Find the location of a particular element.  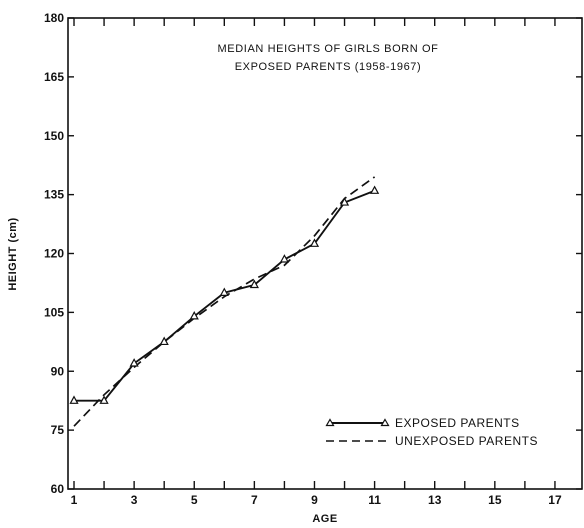

chart-subtitle: EXPOSED PARENTS (1958-1967) is located at coordinates (328, 67).